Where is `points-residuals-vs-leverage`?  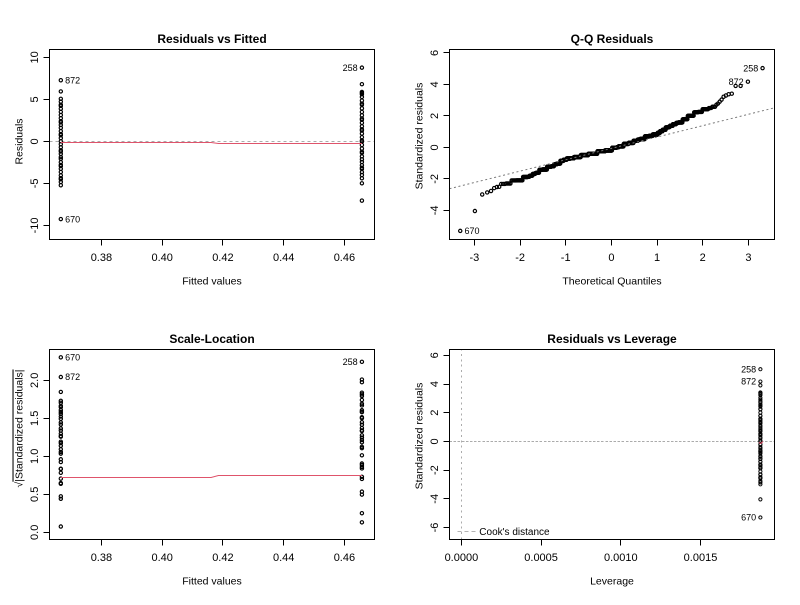
points-residuals-vs-leverage is located at coordinates (760, 443).